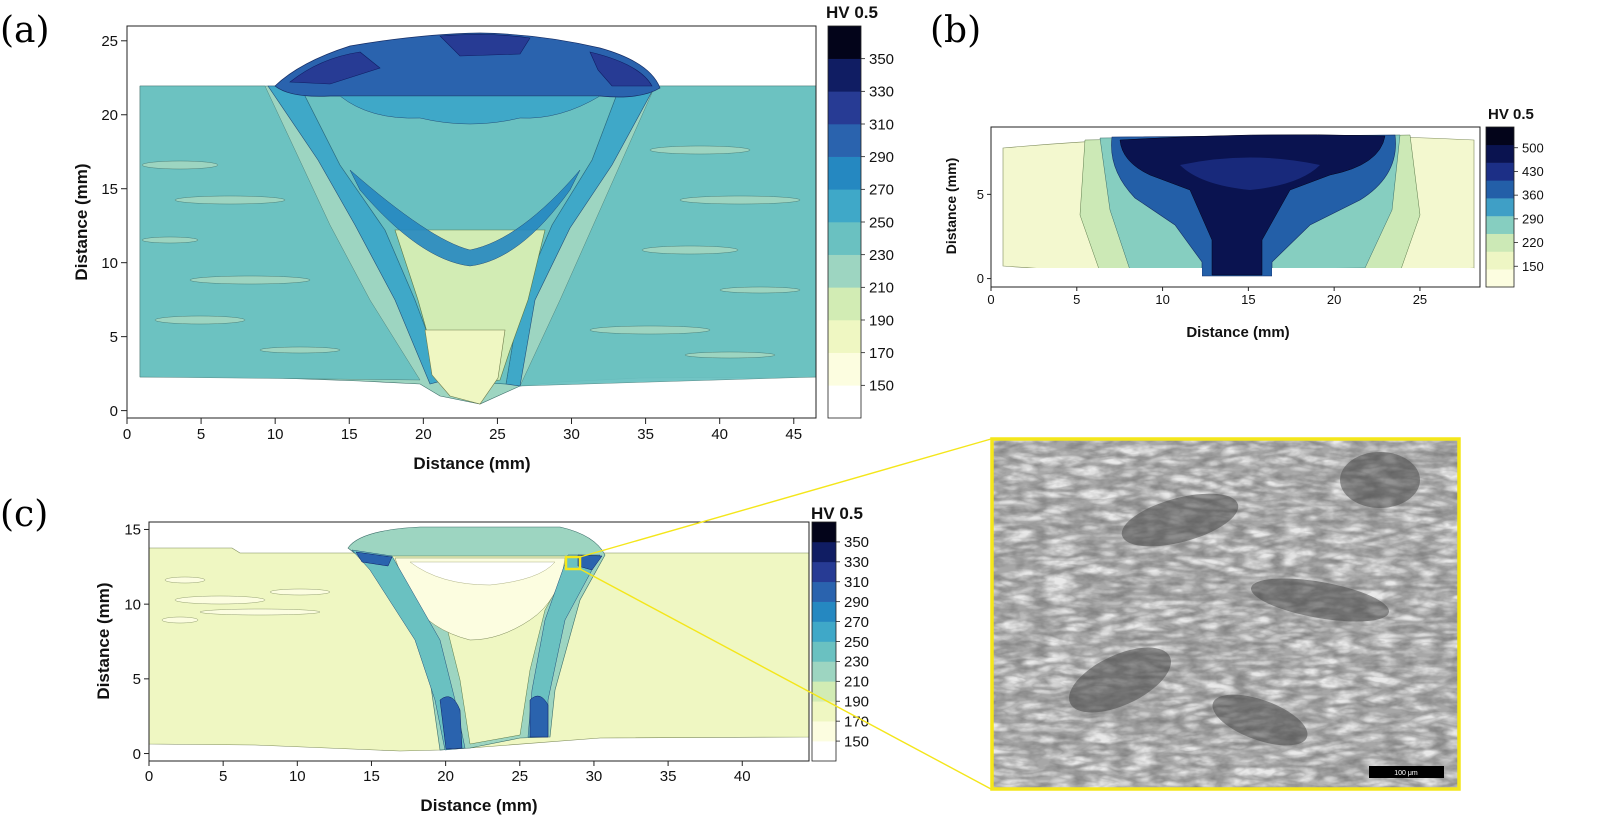  I want to click on x-tick-label: 40, so click(719, 434).